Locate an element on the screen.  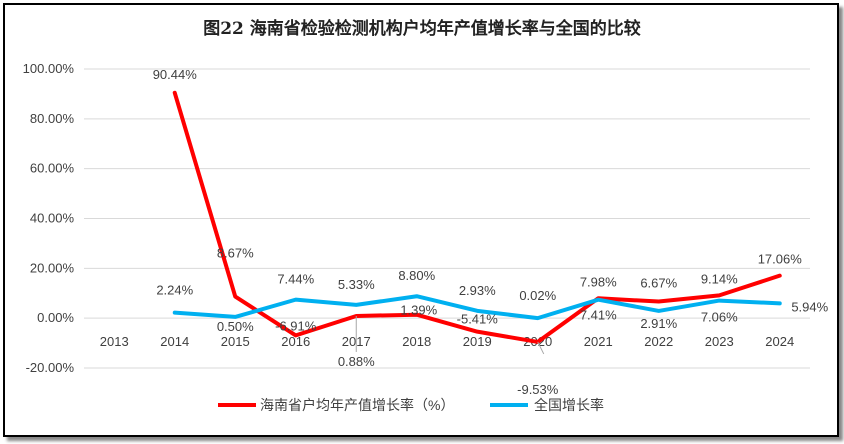
data-label: 7.06% is located at coordinates (719, 317).